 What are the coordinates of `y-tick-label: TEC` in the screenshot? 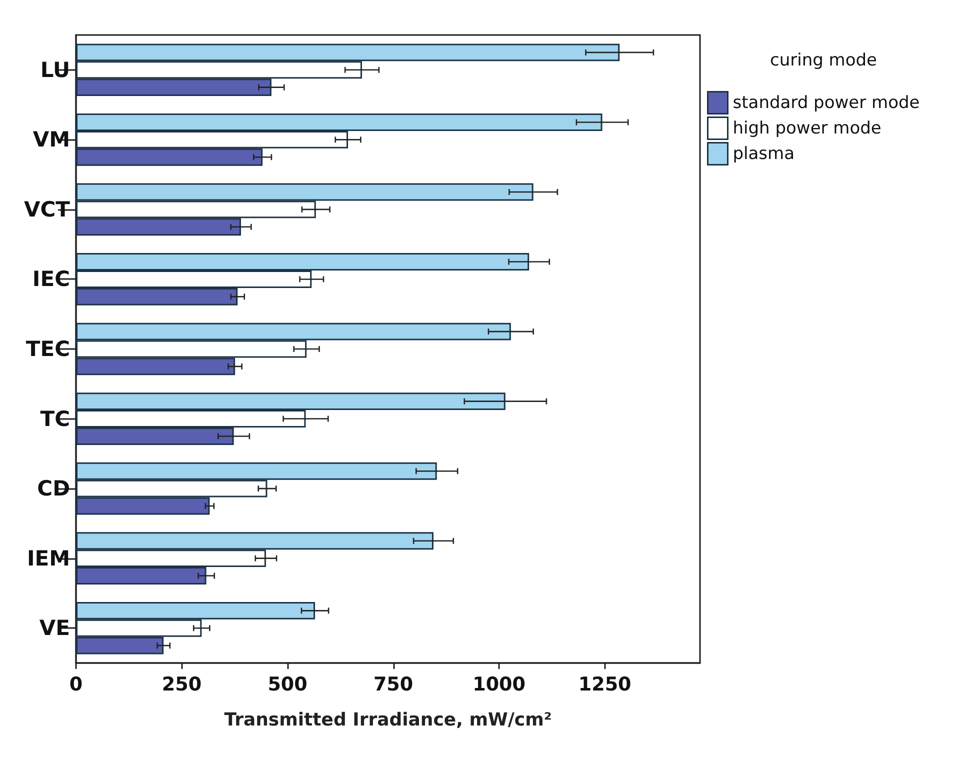 It's located at (48, 349).